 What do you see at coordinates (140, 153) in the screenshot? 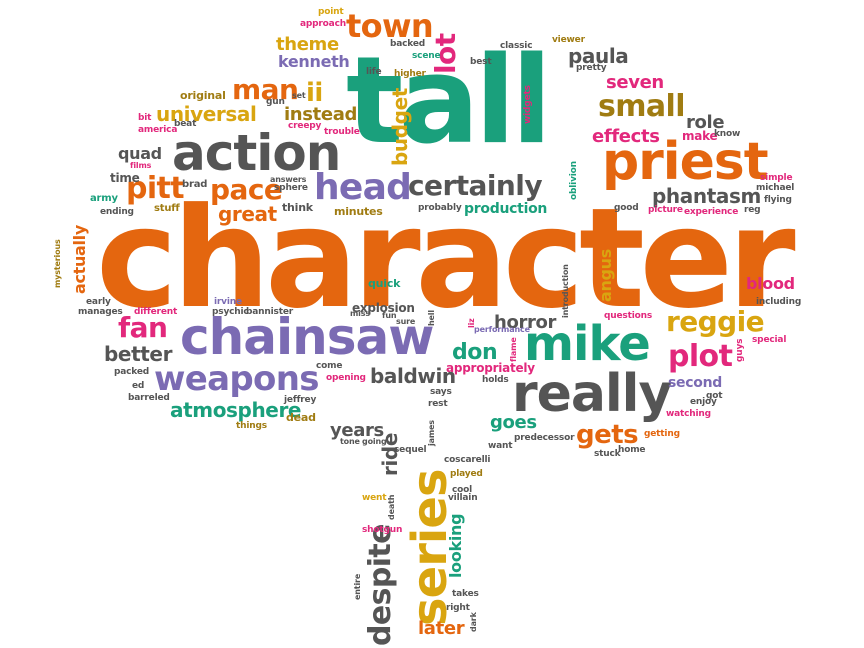
I see `word-quad: quad` at bounding box center [140, 153].